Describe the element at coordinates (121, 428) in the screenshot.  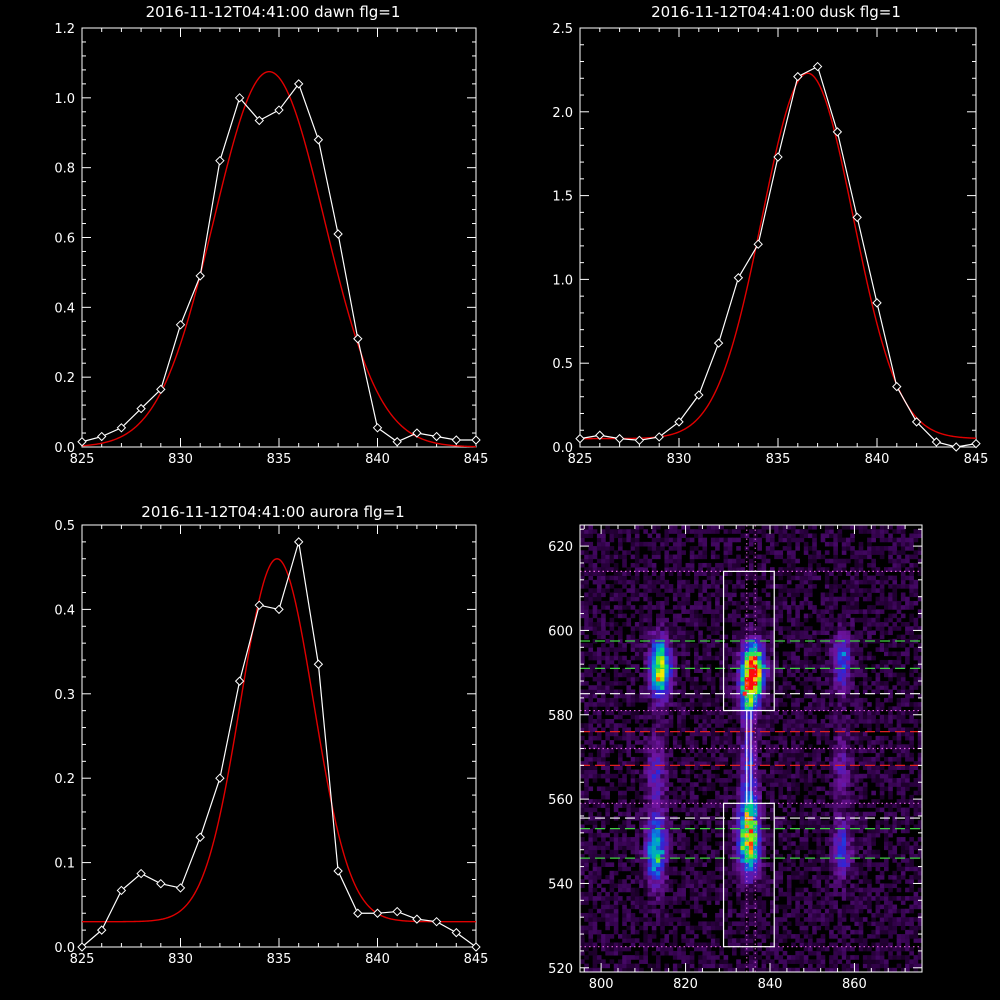
I see `dawn-data-point` at that location.